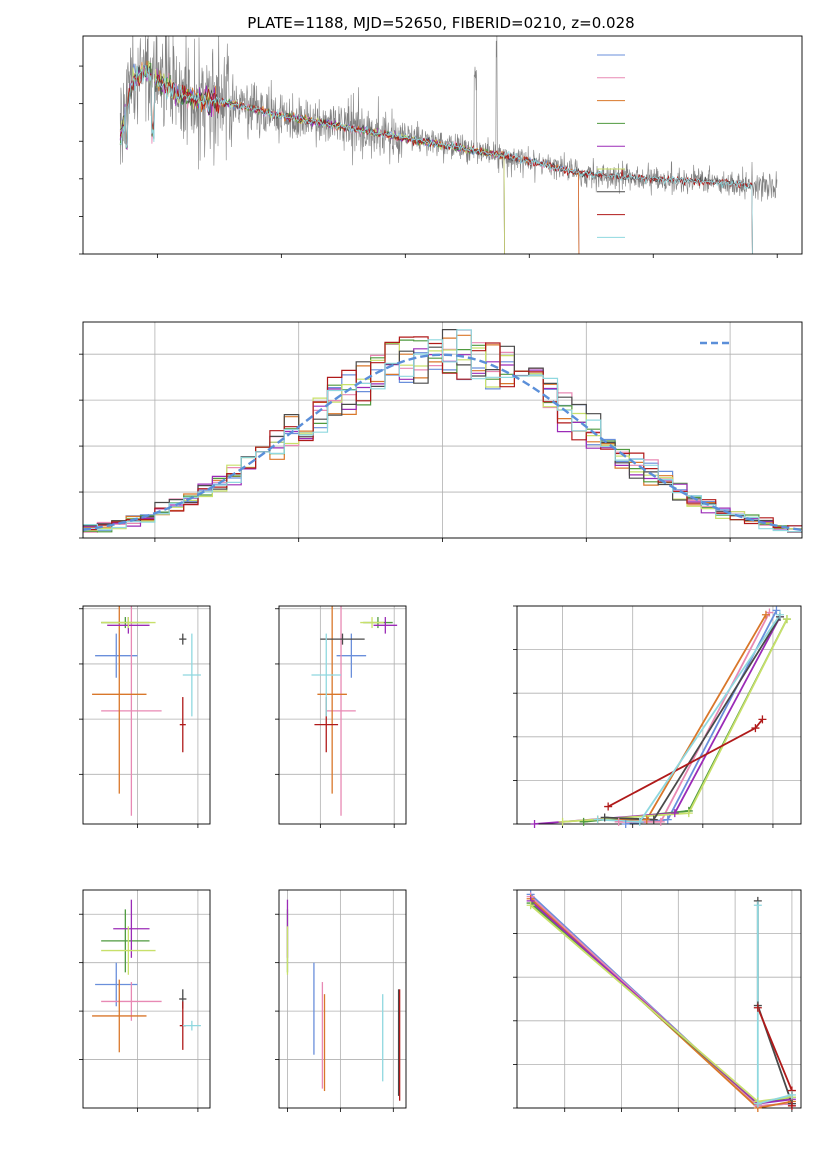  I want to click on normal-reference-curve, so click(442, 442).